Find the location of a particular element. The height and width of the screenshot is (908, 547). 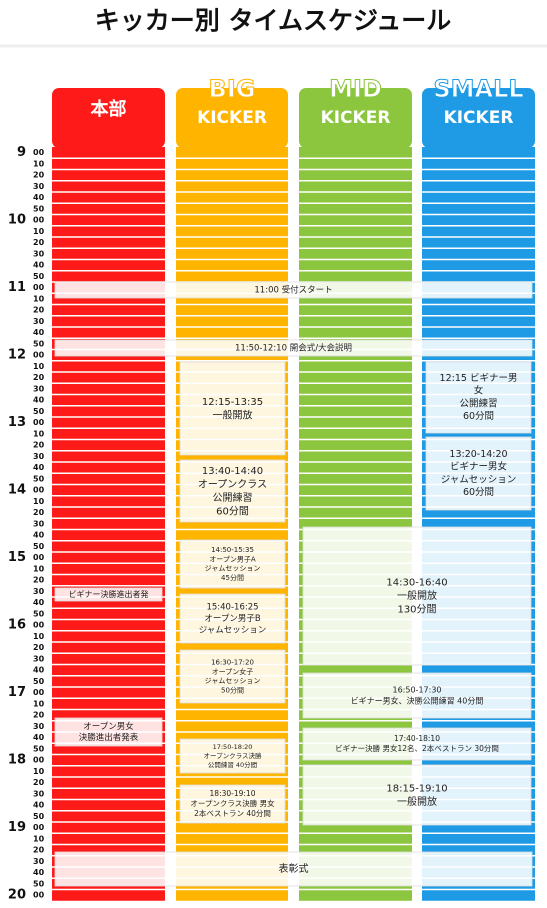

event-text: ビギナー決勝 男女12名、2本ベストラン 30分間 is located at coordinates (417, 748).